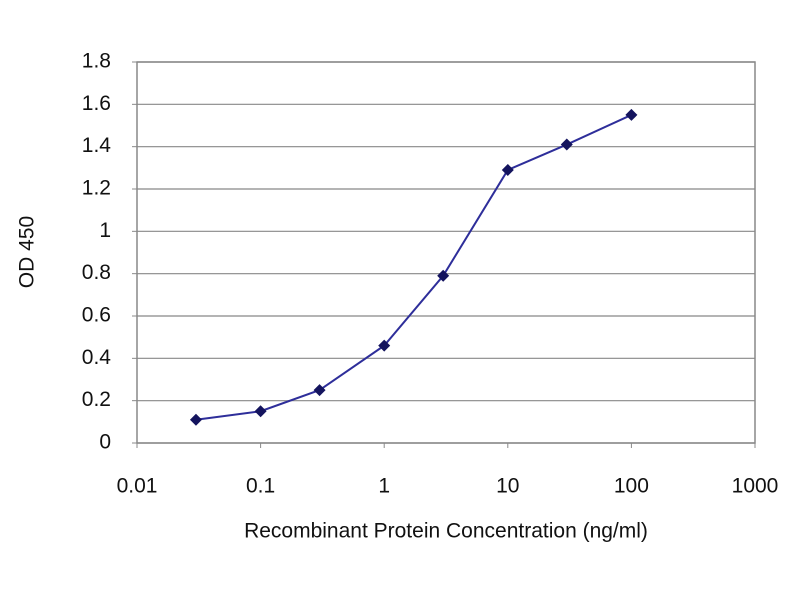  What do you see at coordinates (27, 252) in the screenshot?
I see `y-axis-title: OD 450` at bounding box center [27, 252].